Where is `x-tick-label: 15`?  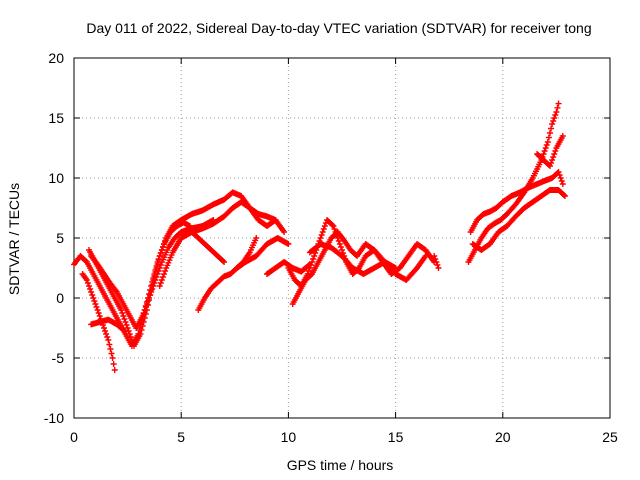 x-tick-label: 15 is located at coordinates (396, 437).